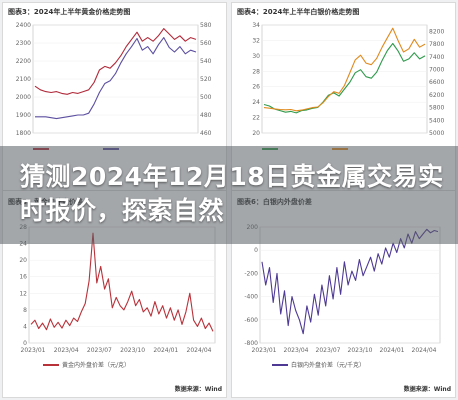 This screenshot has width=458, height=400. Describe the element at coordinates (436, 82) in the screenshot. I see `y2-tick-label: 6600` at that location.